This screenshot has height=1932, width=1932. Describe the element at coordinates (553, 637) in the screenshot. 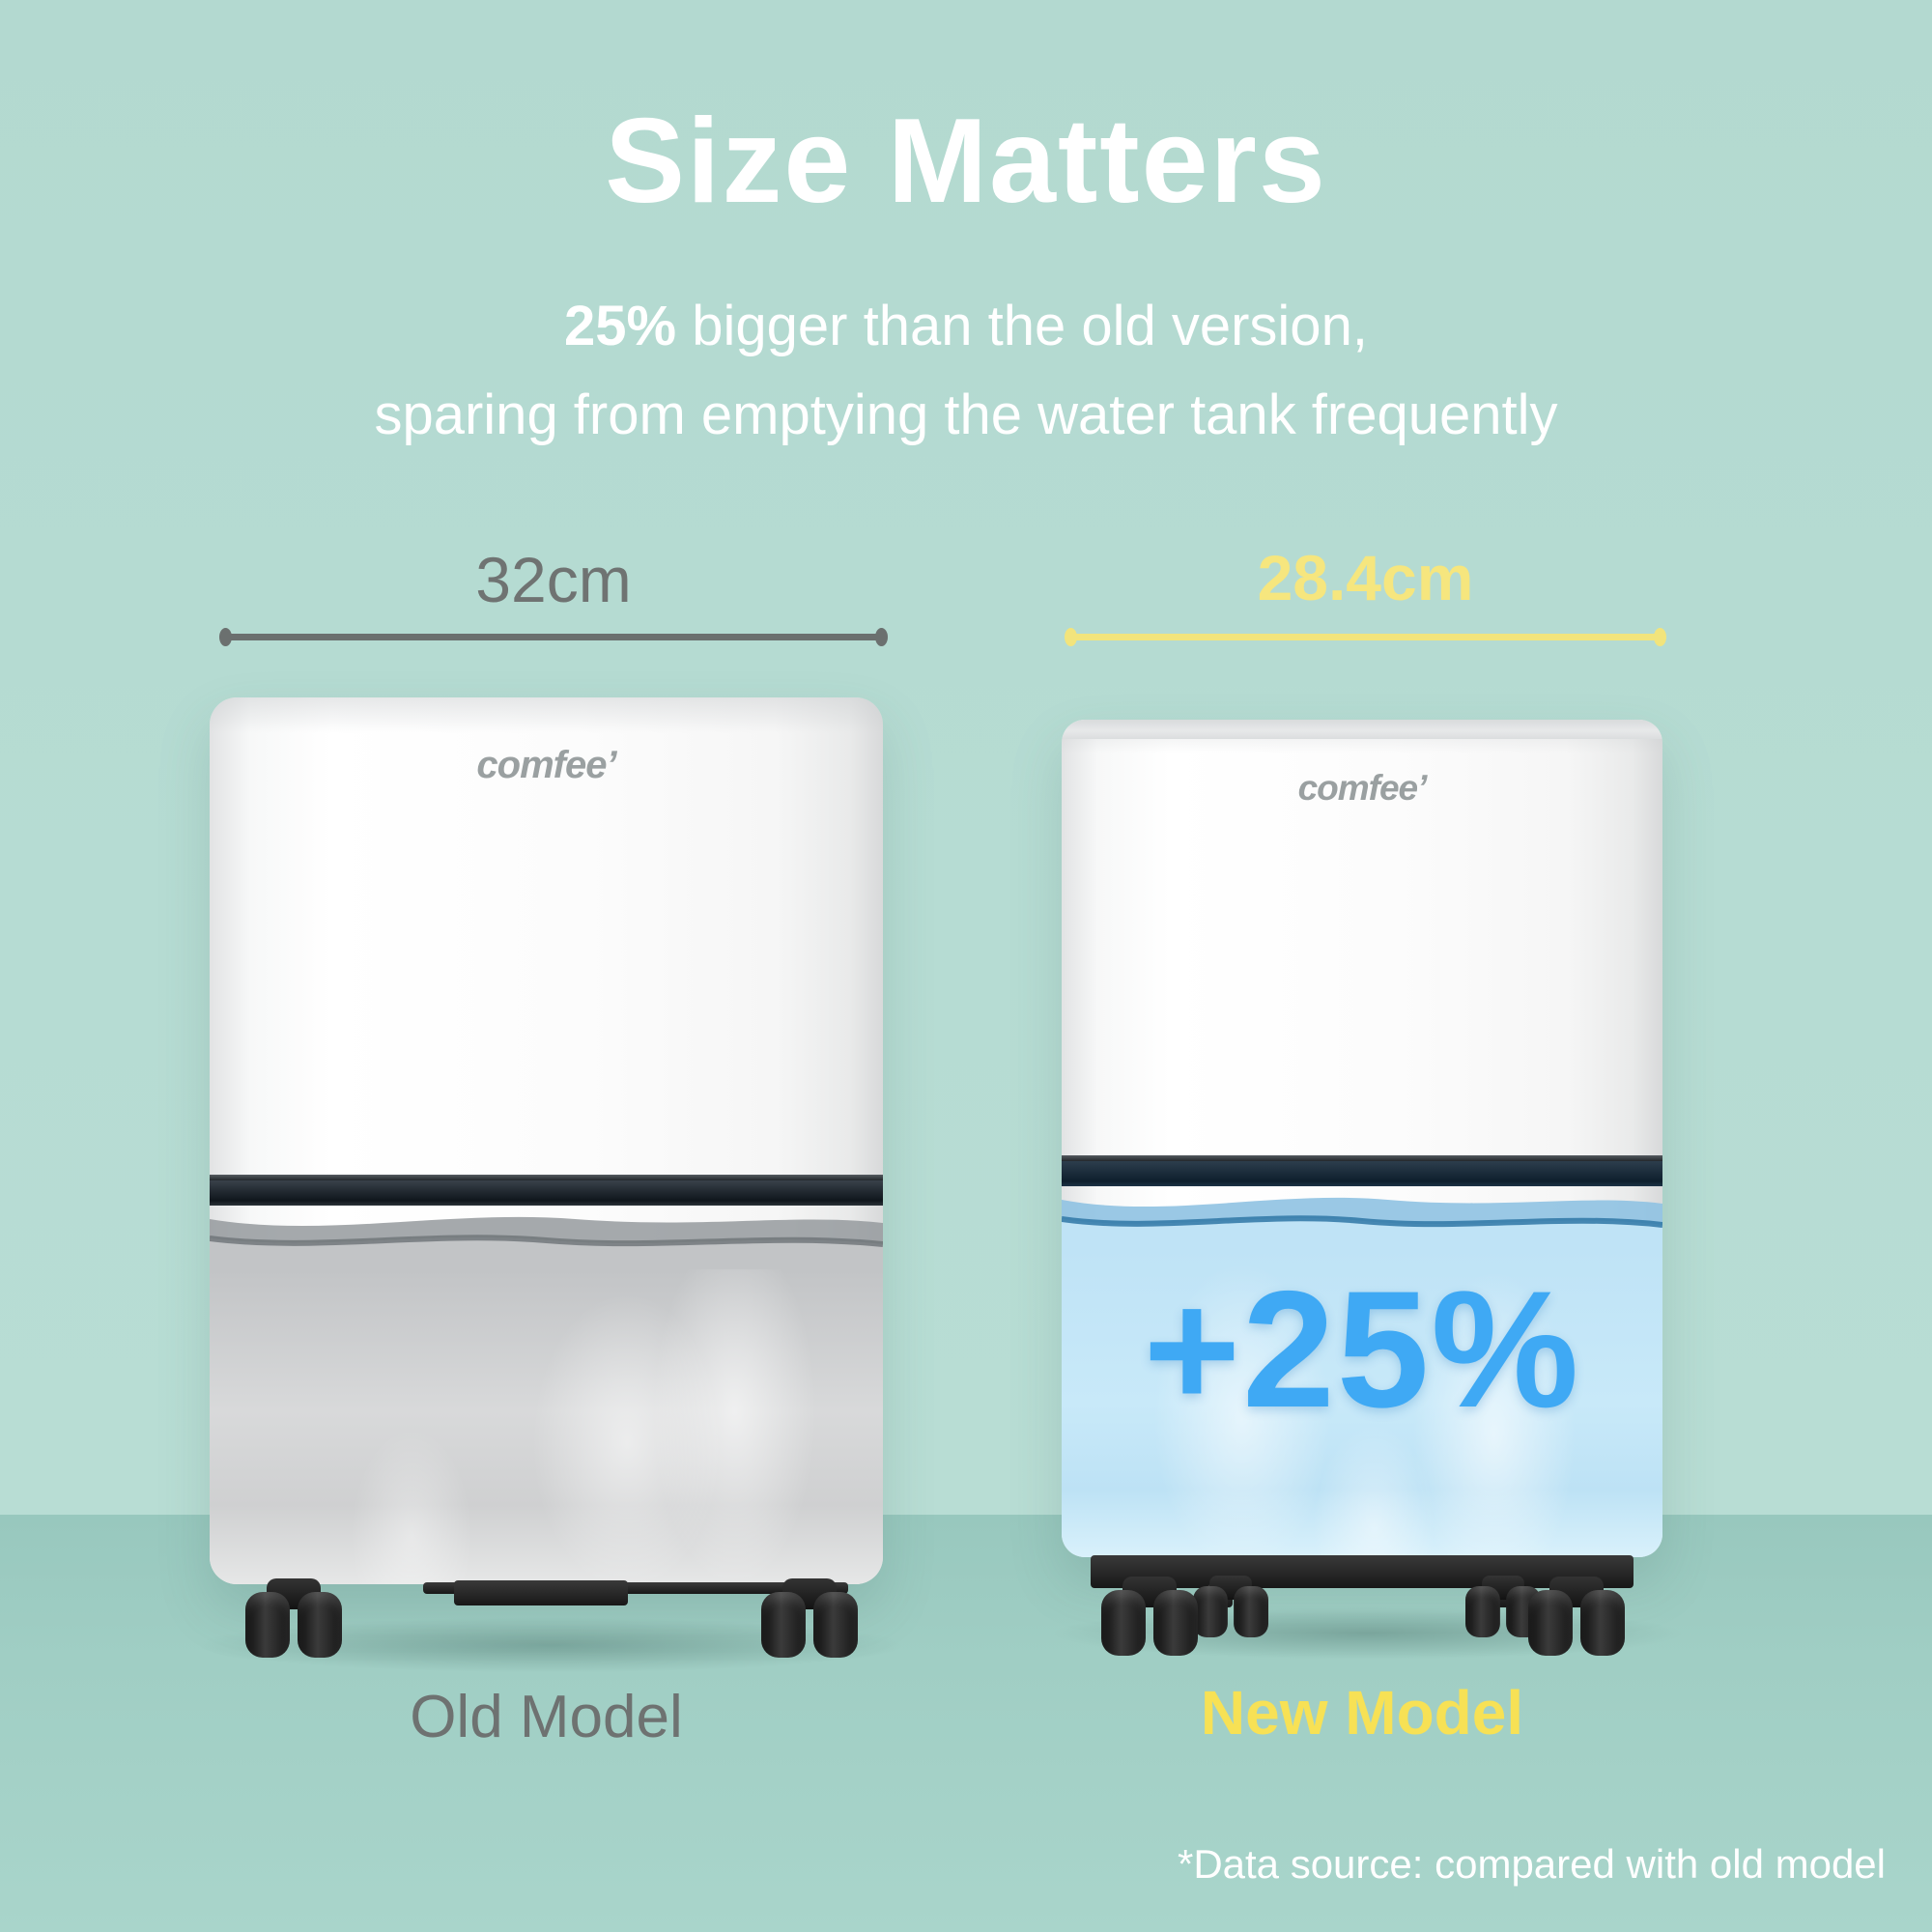

I see `old-width-measure-line` at that location.